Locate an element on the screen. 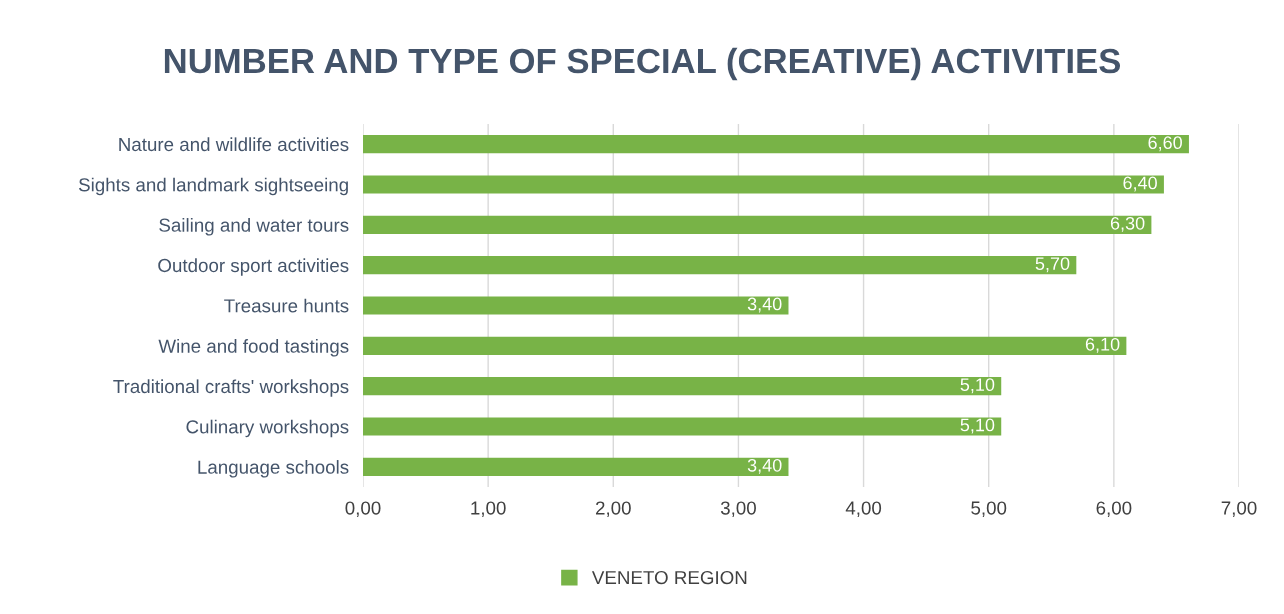 The height and width of the screenshot is (614, 1284). y-tick-label: Outdoor sport activities is located at coordinates (253, 267).